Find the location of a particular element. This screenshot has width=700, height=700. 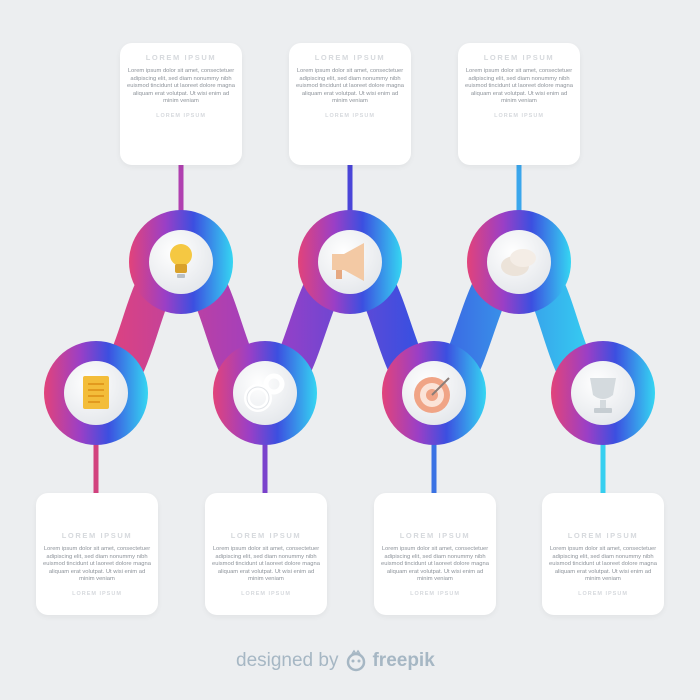

document-icon is located at coordinates (96, 393).